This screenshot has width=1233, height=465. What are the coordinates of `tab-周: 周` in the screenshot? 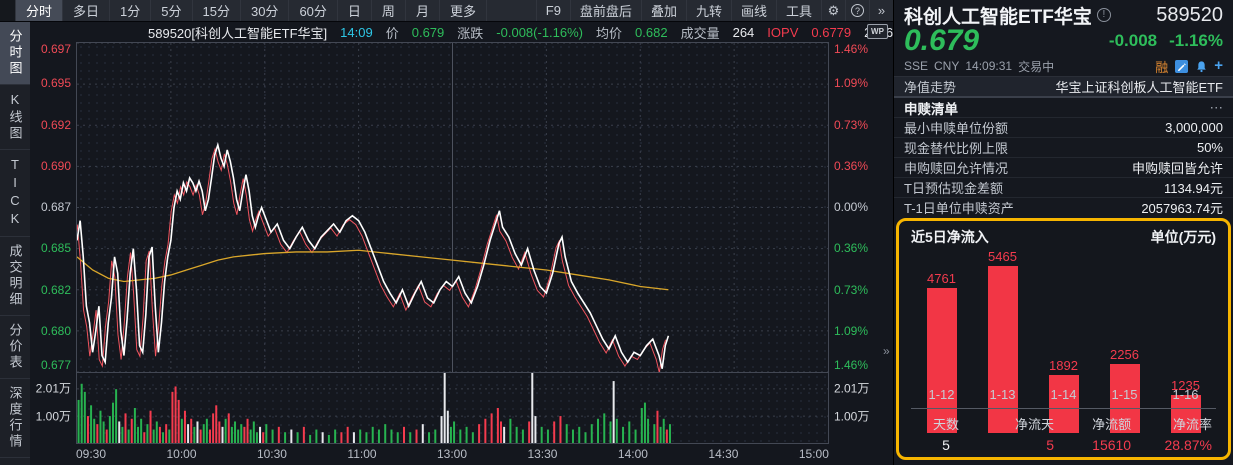 It's located at (389, 10).